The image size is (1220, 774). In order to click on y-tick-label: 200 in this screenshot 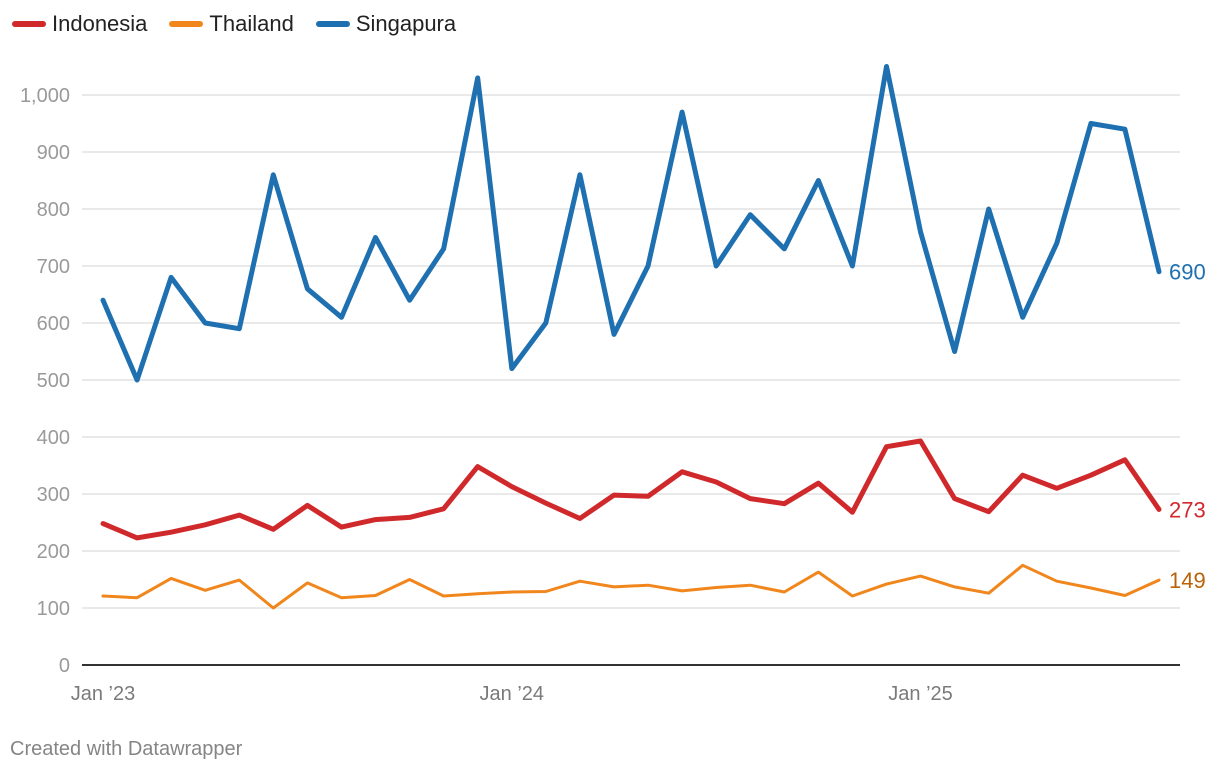, I will do `click(53, 552)`.